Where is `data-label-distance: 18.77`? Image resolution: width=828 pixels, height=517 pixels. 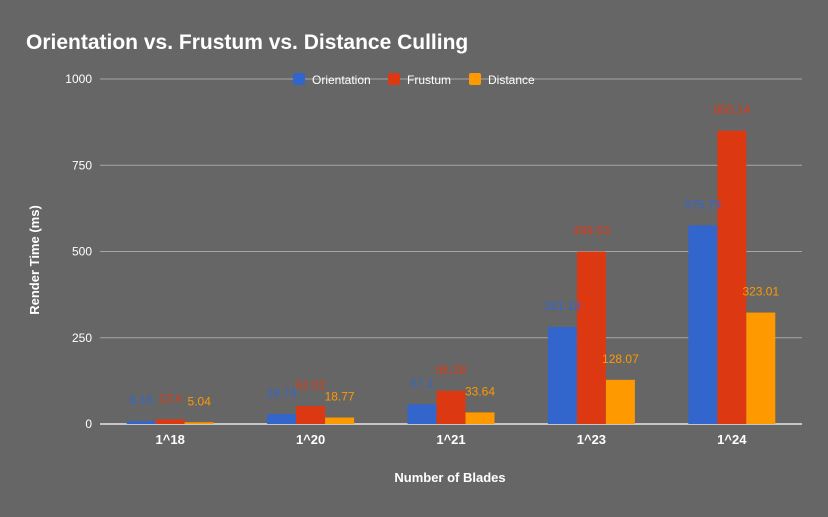 data-label-distance: 18.77 is located at coordinates (340, 397).